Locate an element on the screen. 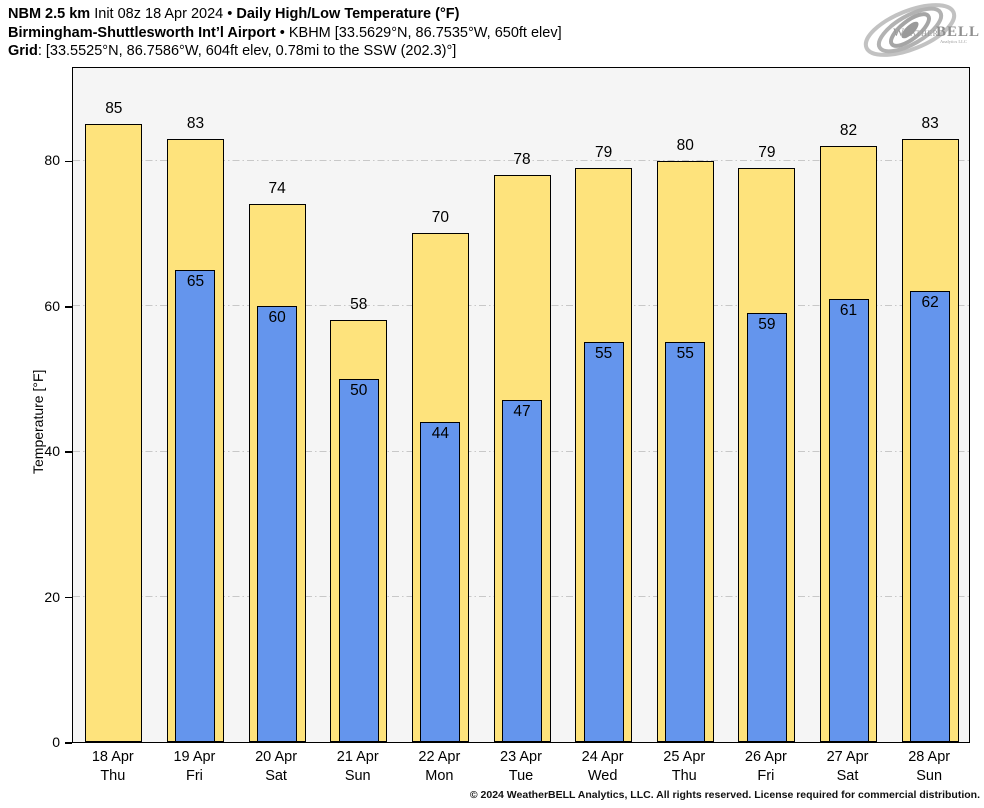  x-tick-label: 28 Apr Sun is located at coordinates (929, 767).